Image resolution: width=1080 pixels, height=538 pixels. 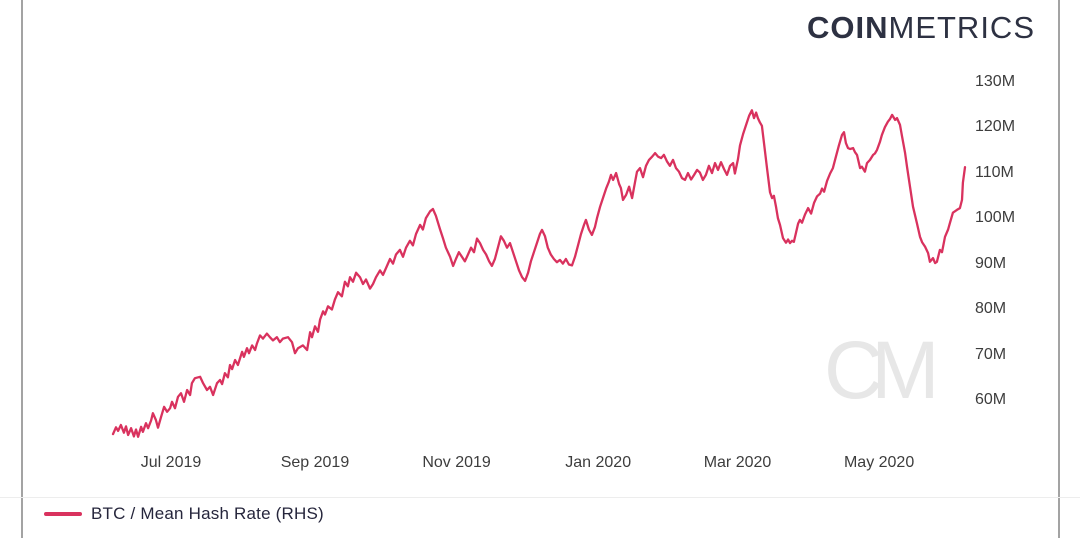 What do you see at coordinates (63, 514) in the screenshot?
I see `legend-line-swatch` at bounding box center [63, 514].